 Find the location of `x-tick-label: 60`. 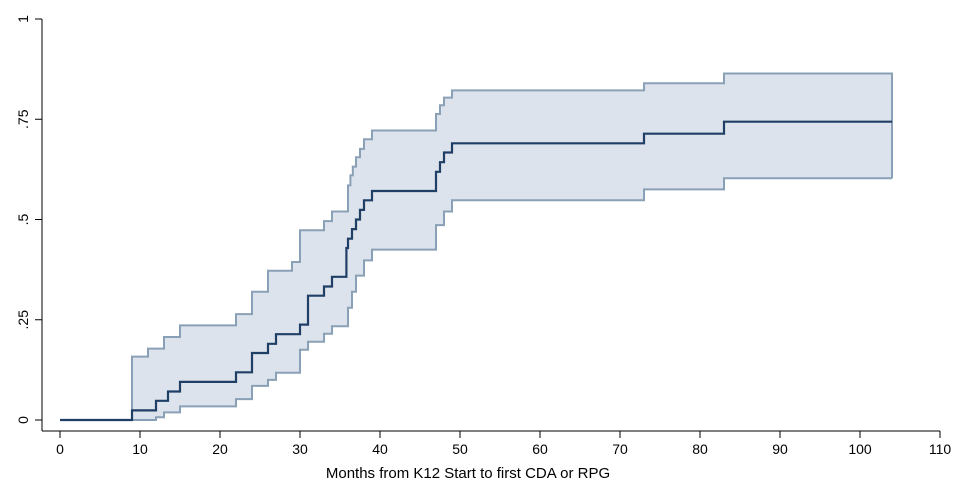

x-tick-label: 60 is located at coordinates (540, 449).